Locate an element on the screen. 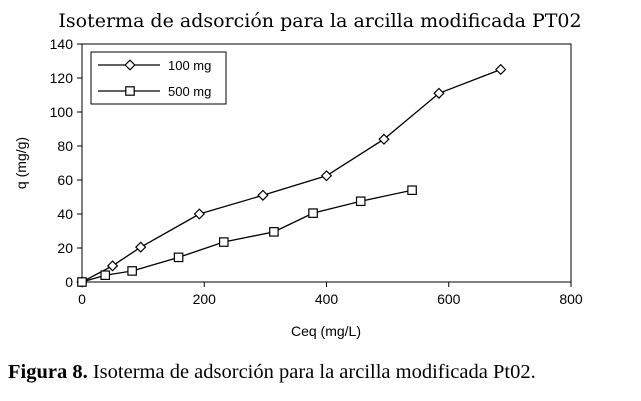  x-tick-label: 200 is located at coordinates (205, 299).